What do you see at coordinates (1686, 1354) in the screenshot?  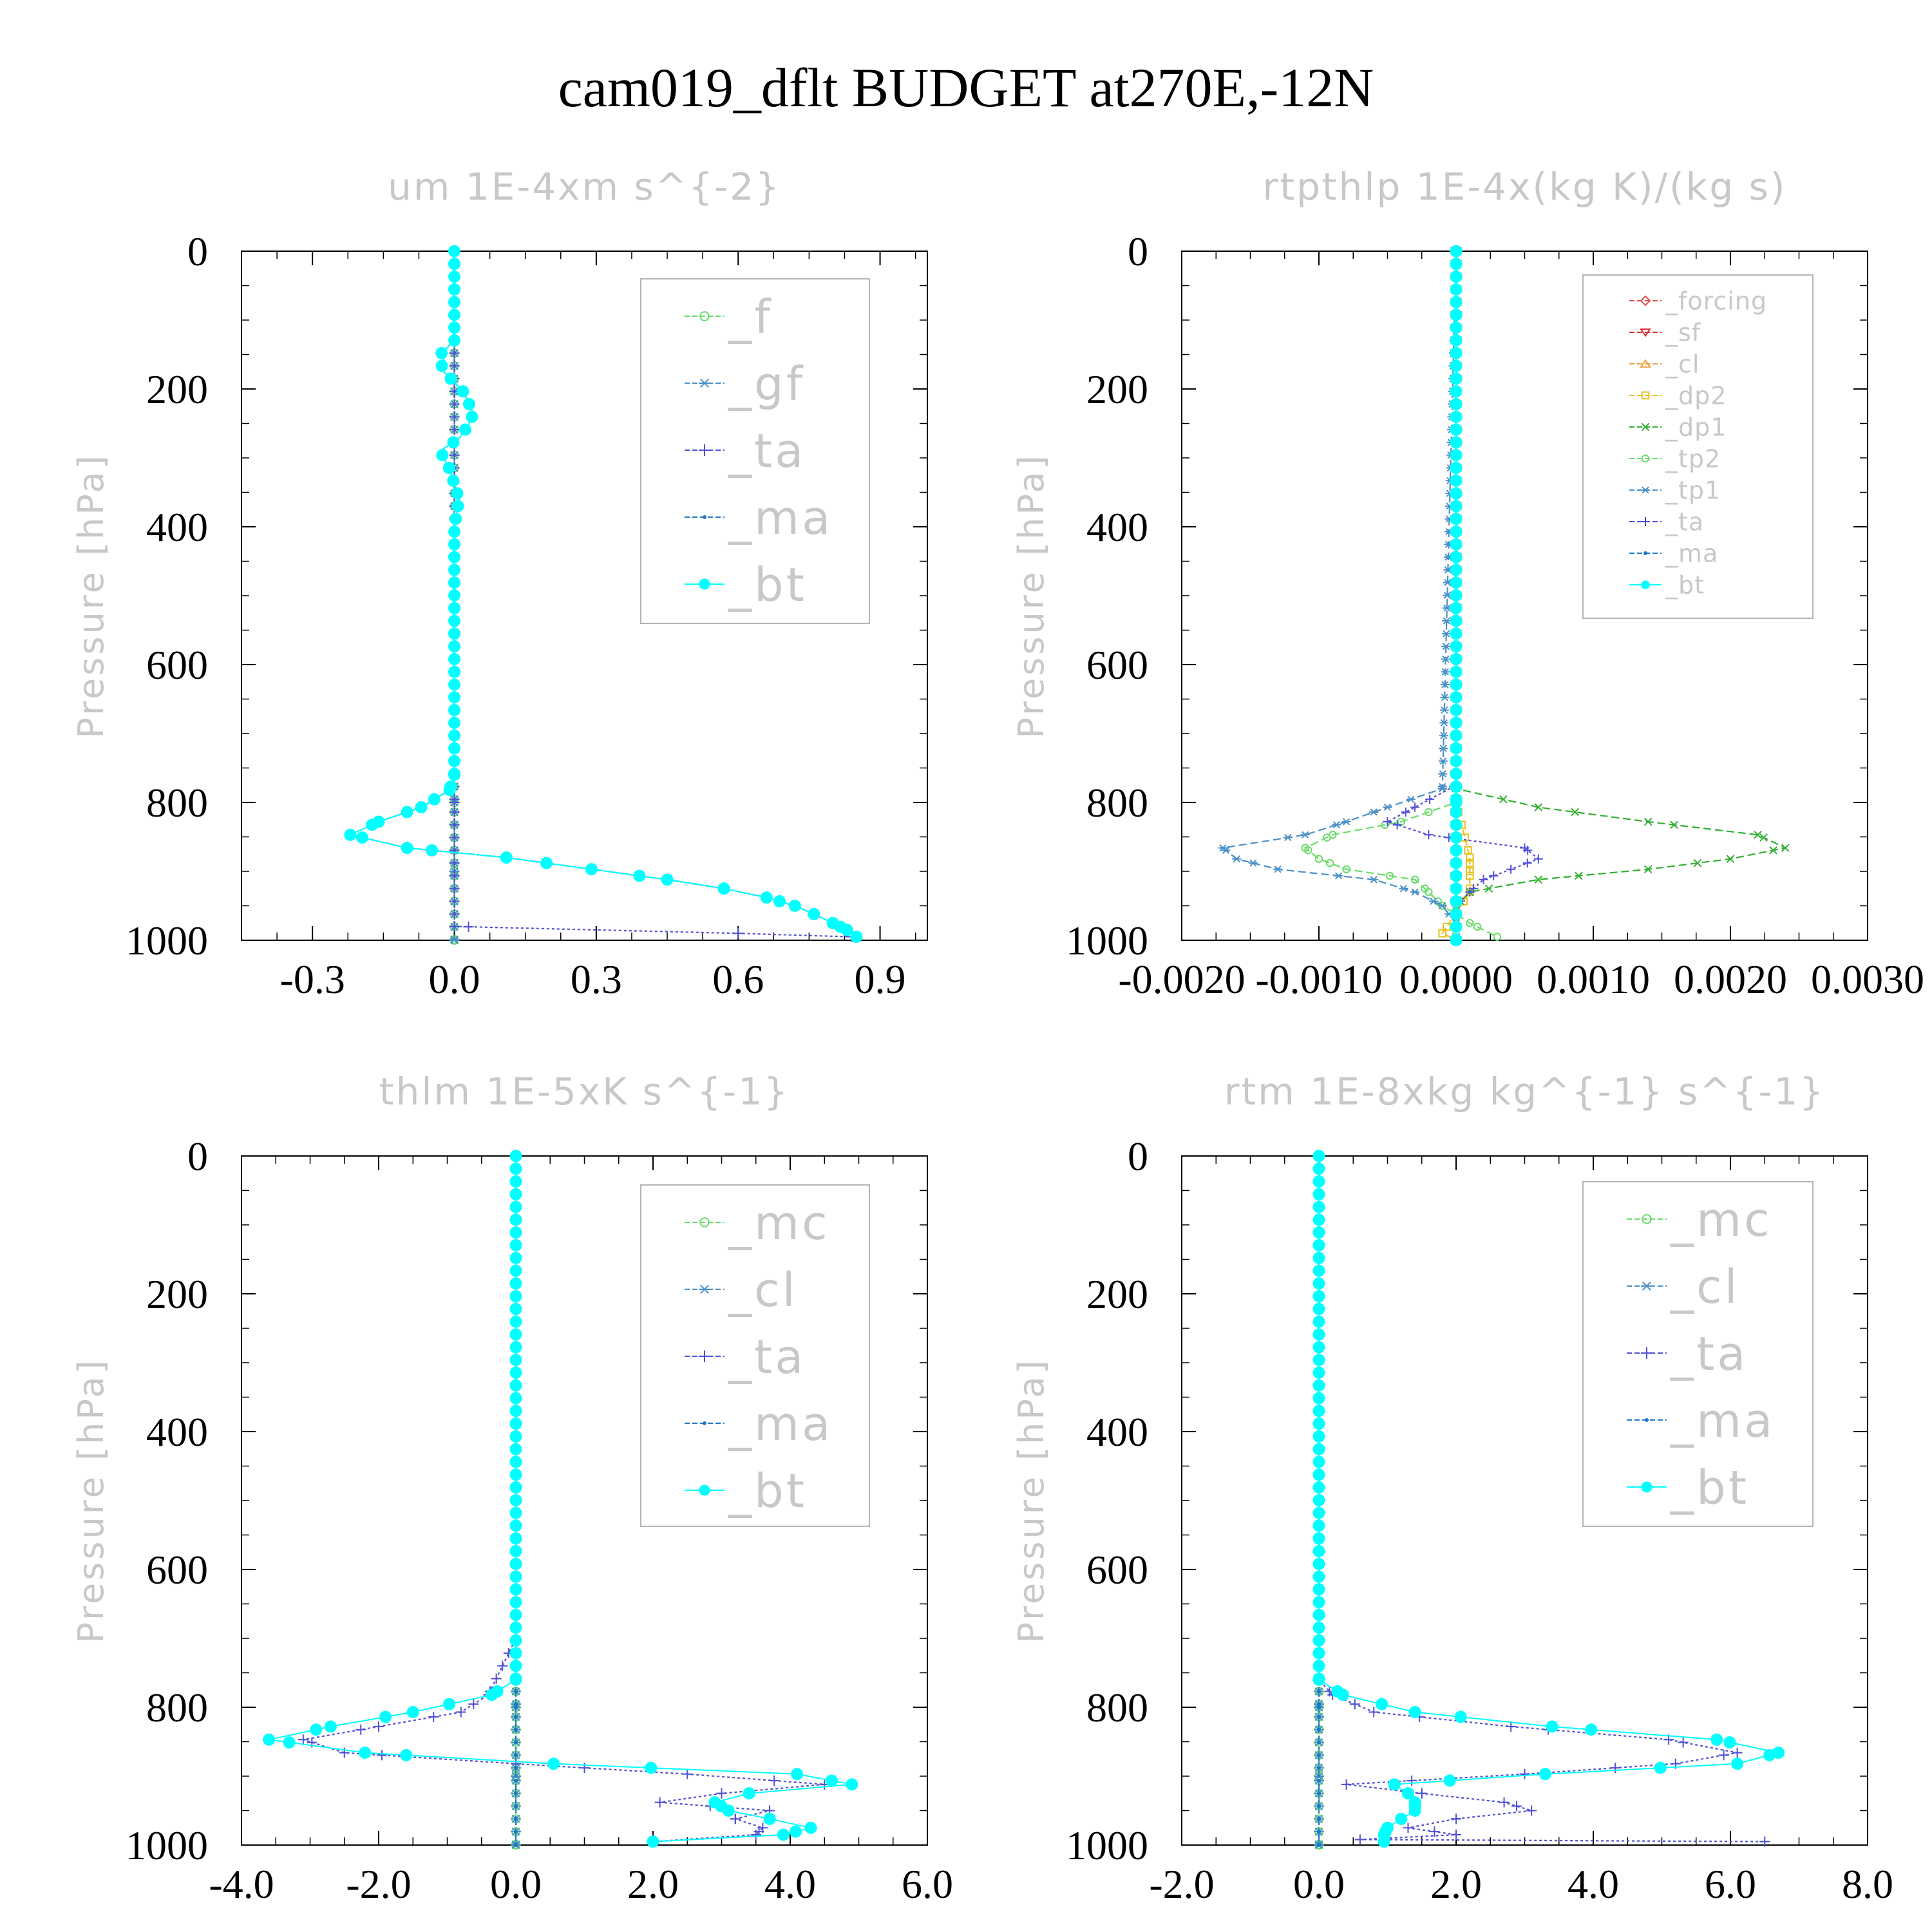 I see `legend-item-ta: _ta` at bounding box center [1686, 1354].